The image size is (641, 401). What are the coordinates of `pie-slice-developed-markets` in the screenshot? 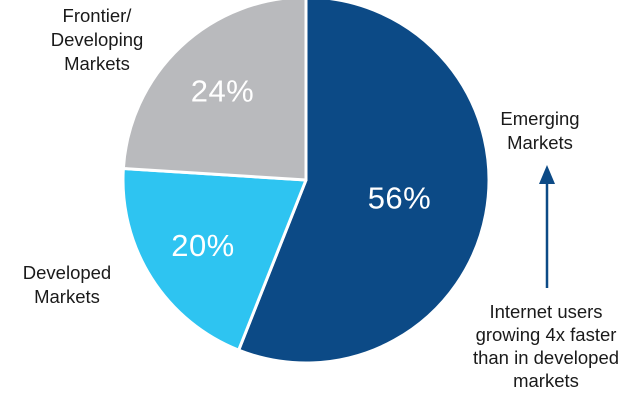 It's located at (214, 259).